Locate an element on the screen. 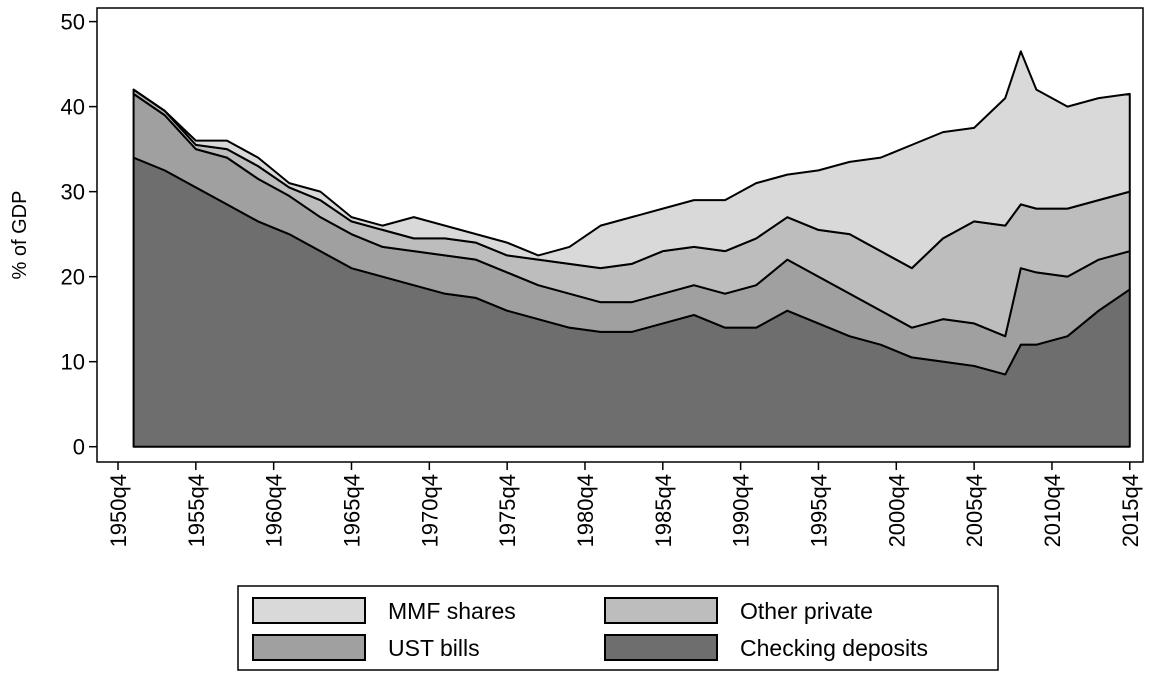 This screenshot has width=1151, height=673. x-tick-label: 1960q4 is located at coordinates (274, 510).